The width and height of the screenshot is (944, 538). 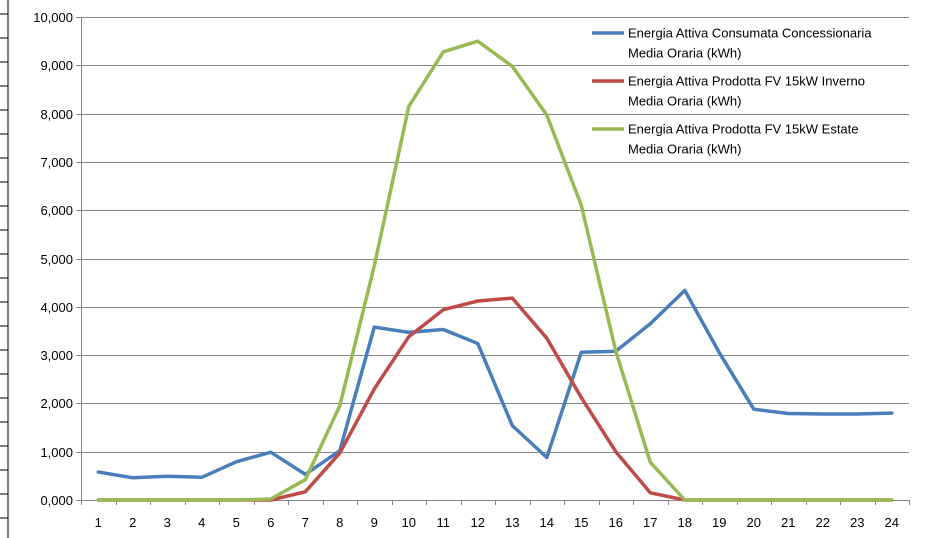 What do you see at coordinates (56, 452) in the screenshot?
I see `y-tick-label: 1,000` at bounding box center [56, 452].